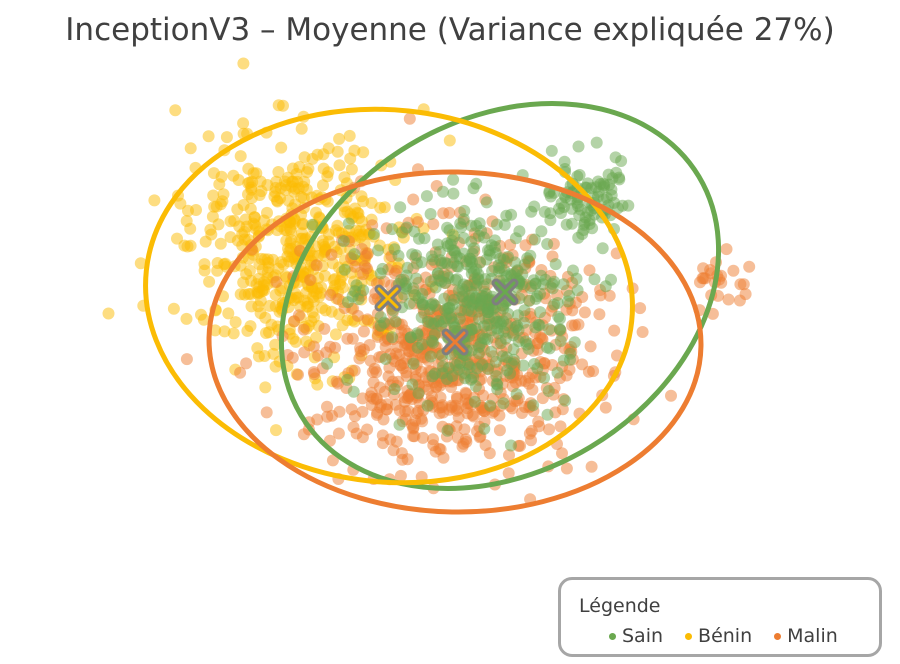 The height and width of the screenshot is (664, 900). What do you see at coordinates (806, 636) in the screenshot?
I see `legend-item-malin: Malin` at bounding box center [806, 636].